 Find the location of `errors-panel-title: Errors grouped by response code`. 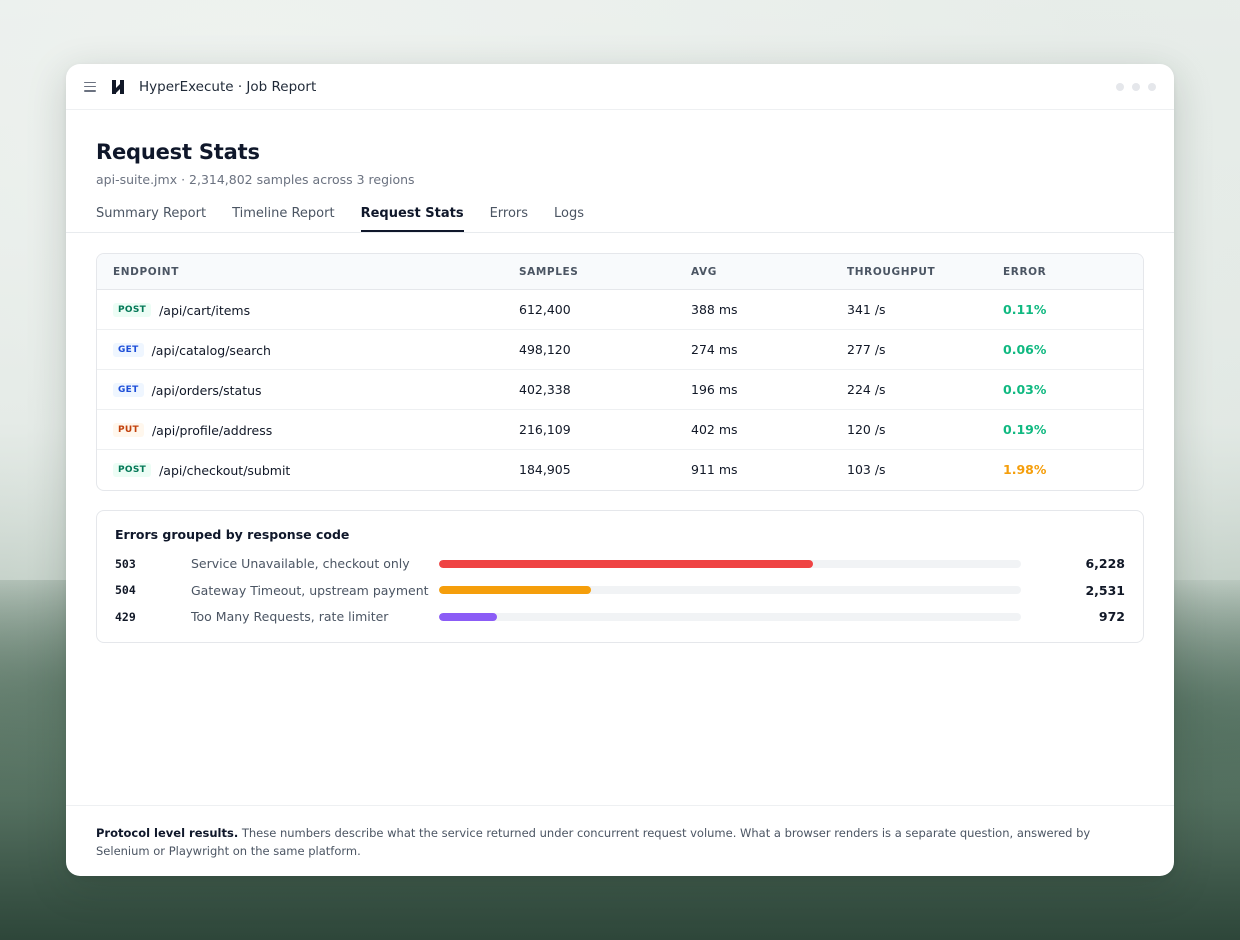

errors-panel-title: Errors grouped by response code is located at coordinates (232, 534).